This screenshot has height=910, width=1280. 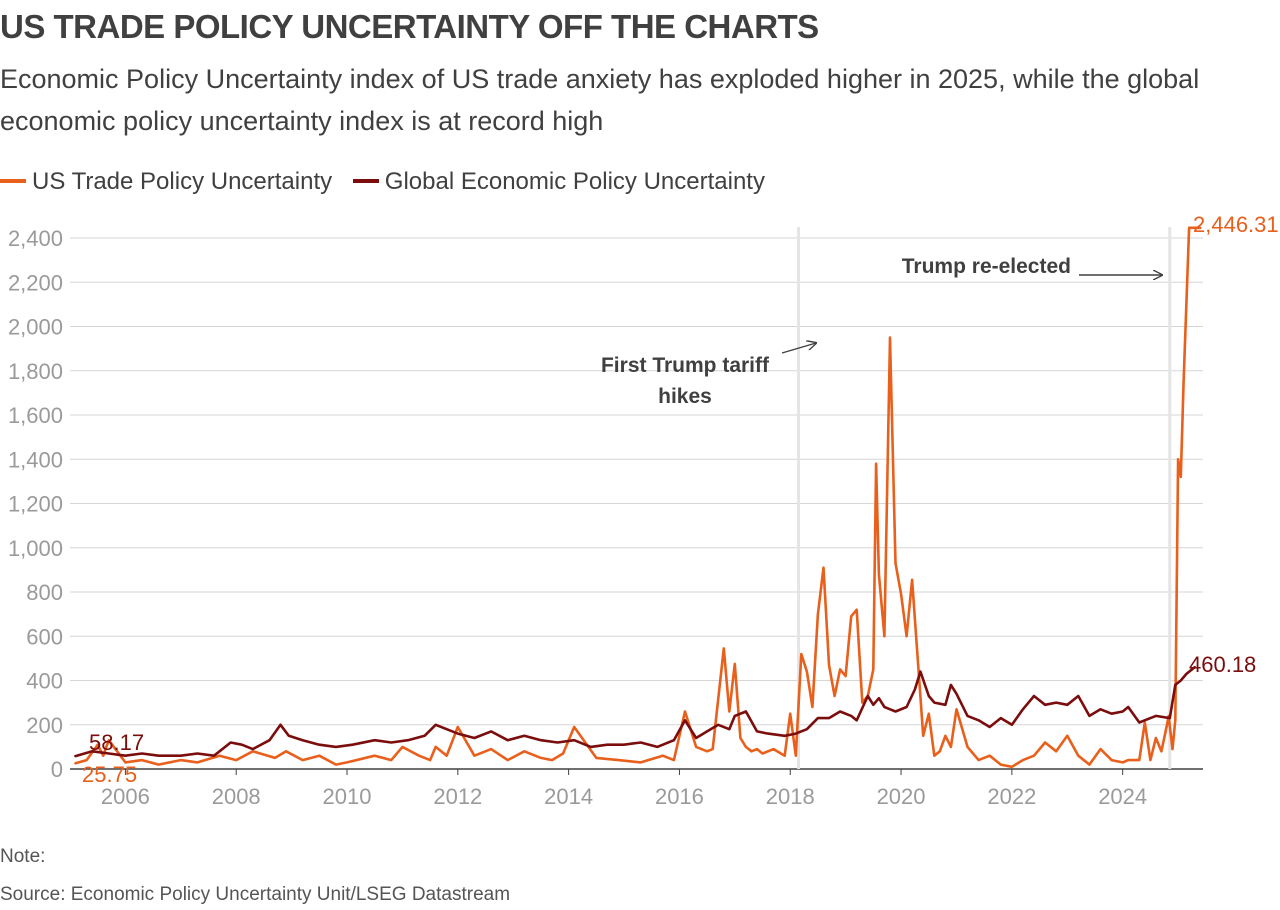 What do you see at coordinates (679, 796) in the screenshot?
I see `x-tick-label: 2016` at bounding box center [679, 796].